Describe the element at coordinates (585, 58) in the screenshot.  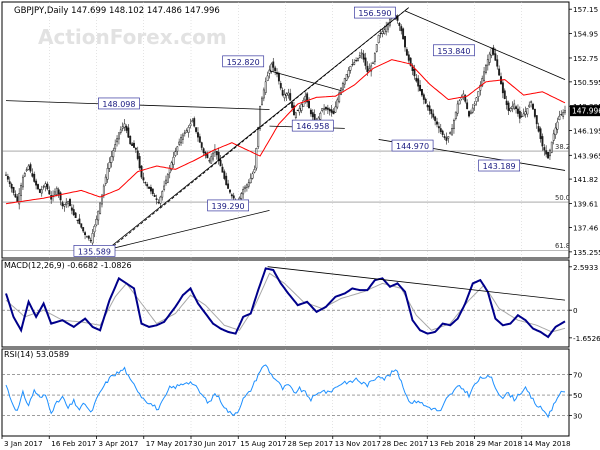
I see `y-tick-label: 152.75` at that location.